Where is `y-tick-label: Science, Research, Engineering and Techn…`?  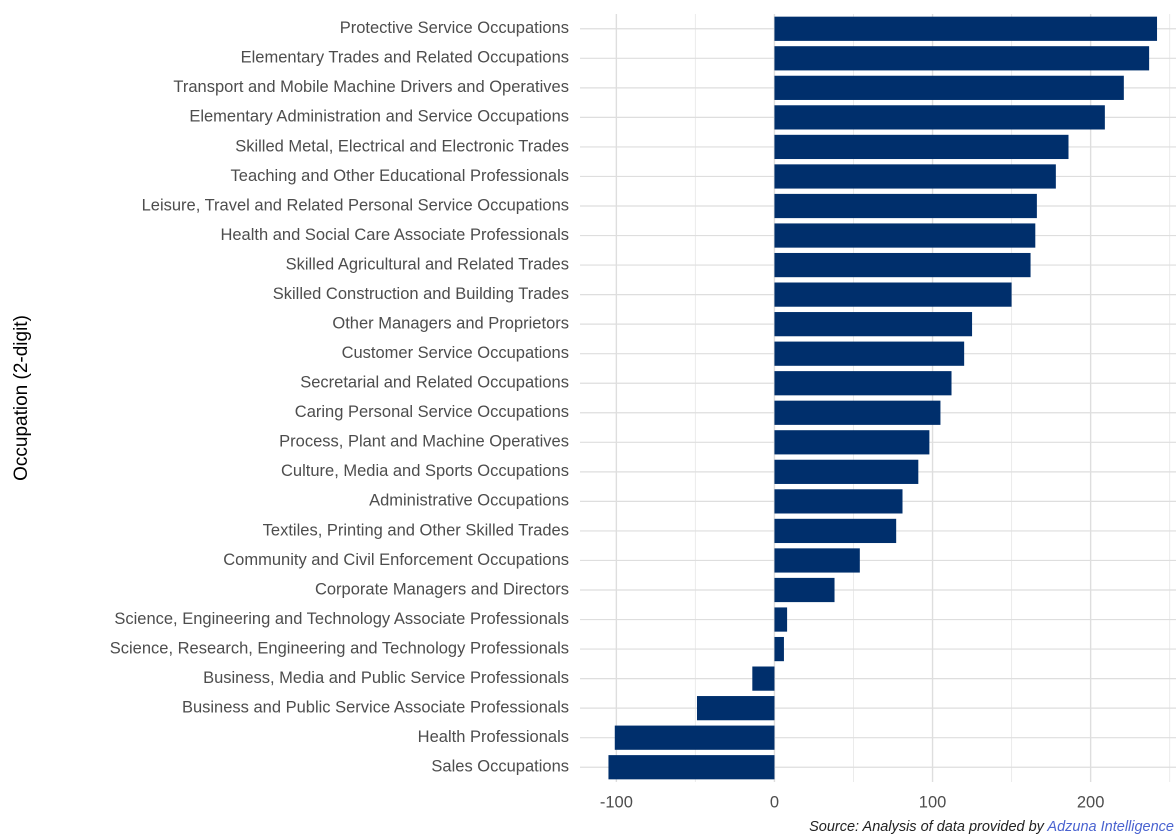
y-tick-label: Science, Research, Engineering and Techn… is located at coordinates (339, 648).